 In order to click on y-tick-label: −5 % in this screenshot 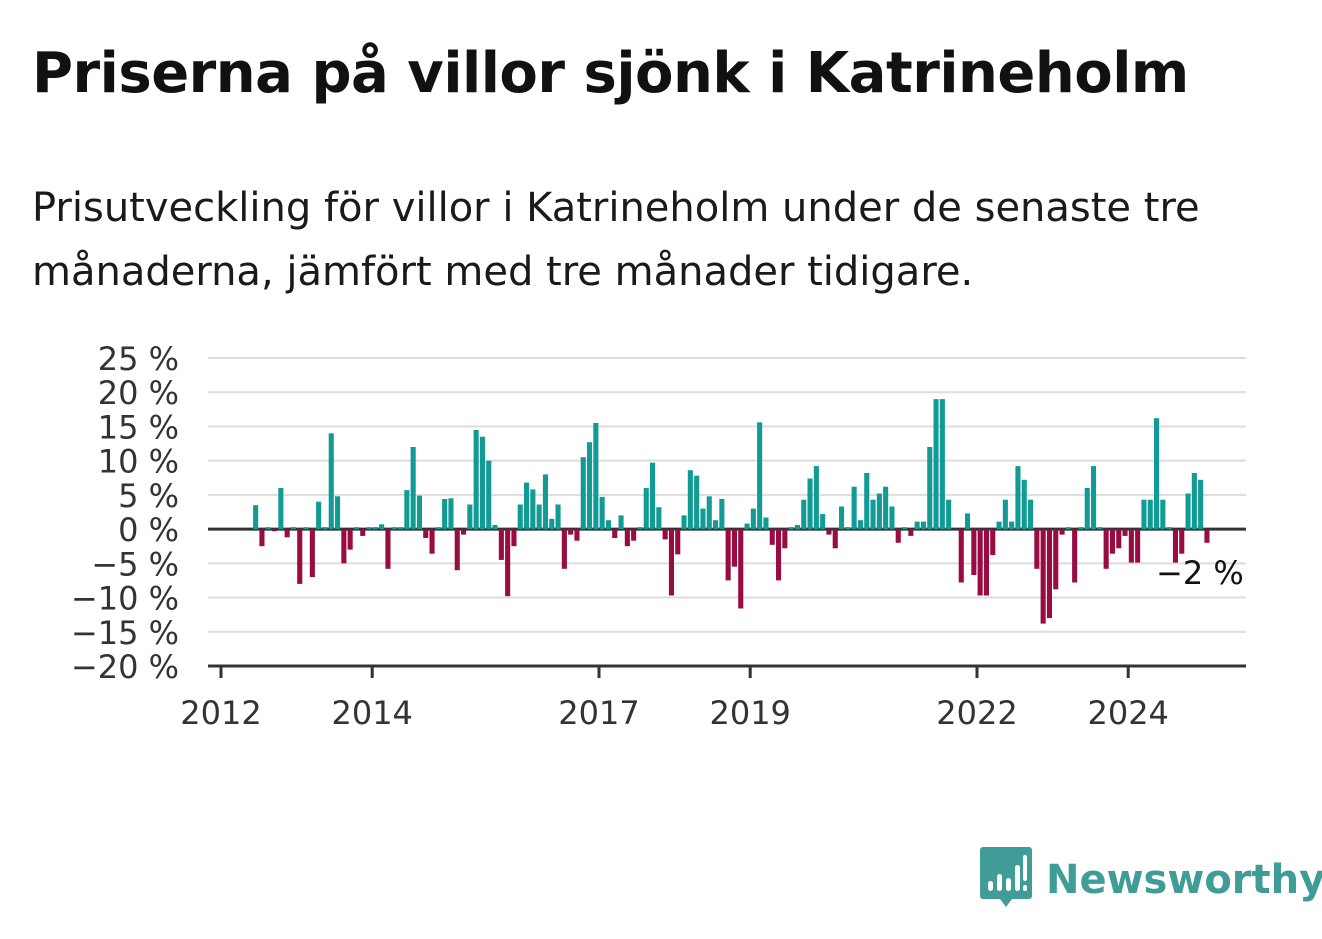, I will do `click(135, 564)`.